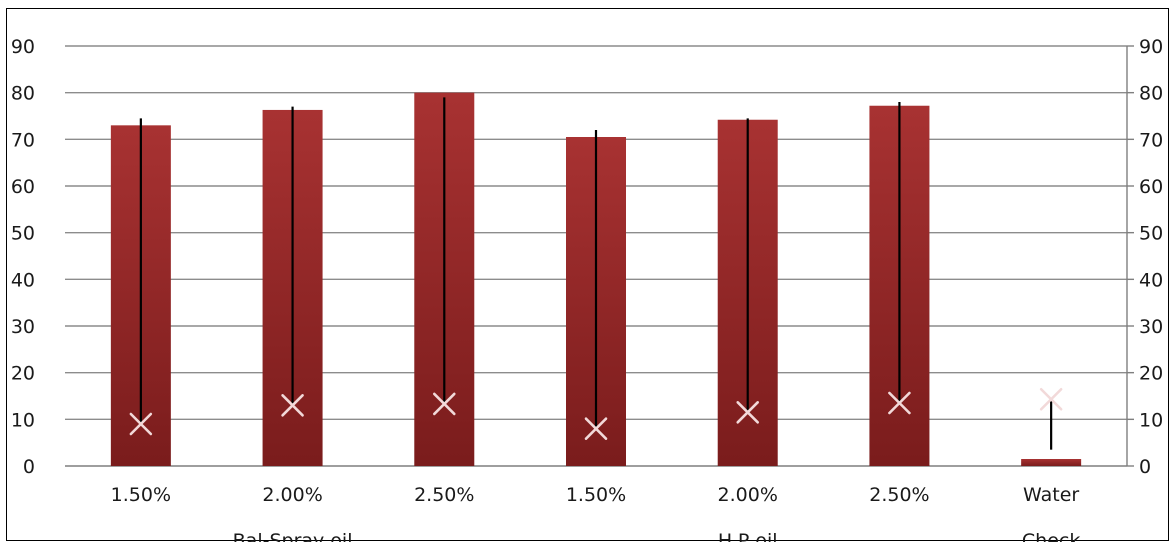 This screenshot has width=1173, height=543. I want to click on y-tick-label-right: 30, so click(1151, 327).